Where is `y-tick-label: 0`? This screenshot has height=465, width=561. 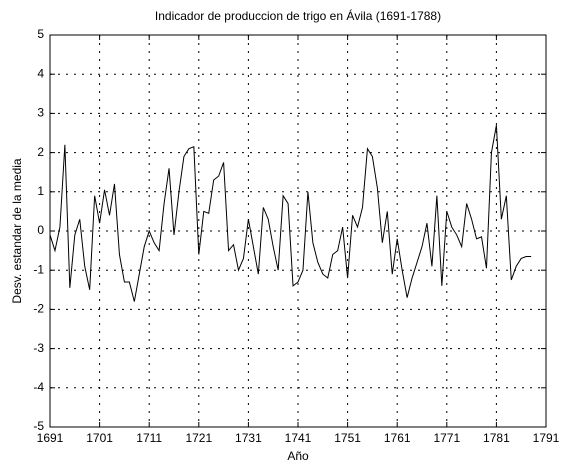
y-tick-label: 0 is located at coordinates (40, 230).